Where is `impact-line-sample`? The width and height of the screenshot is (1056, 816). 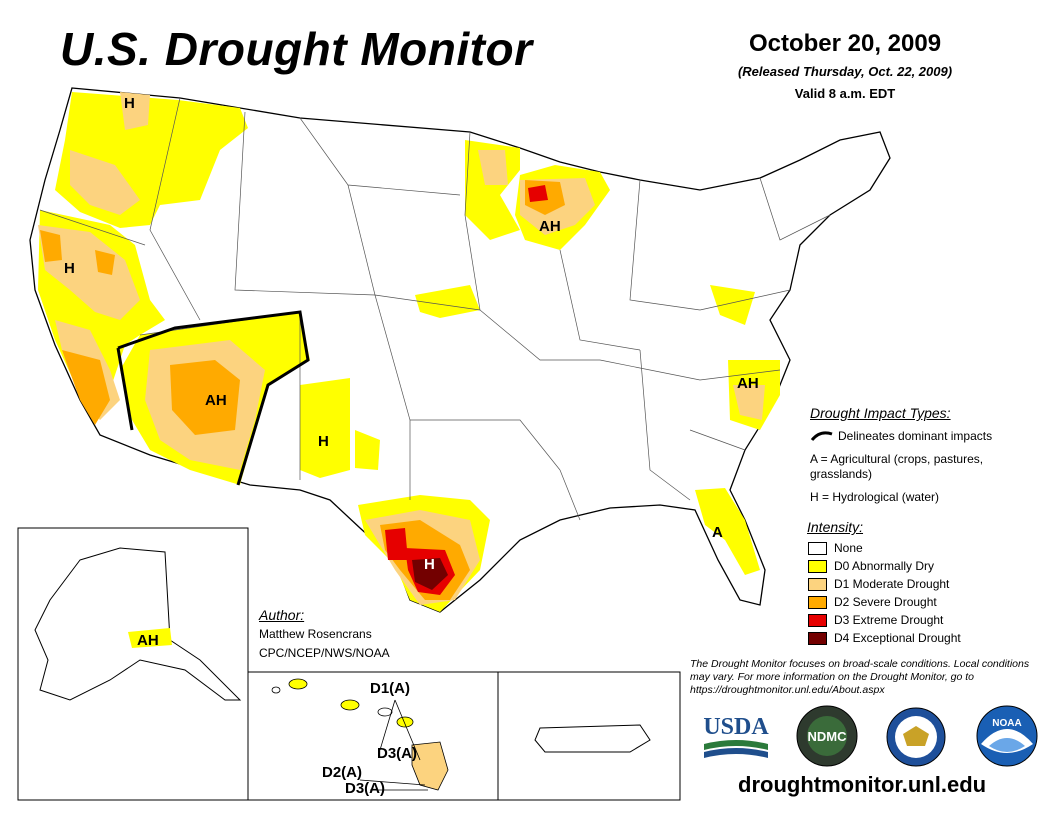 impact-line-sample is located at coordinates (821, 436).